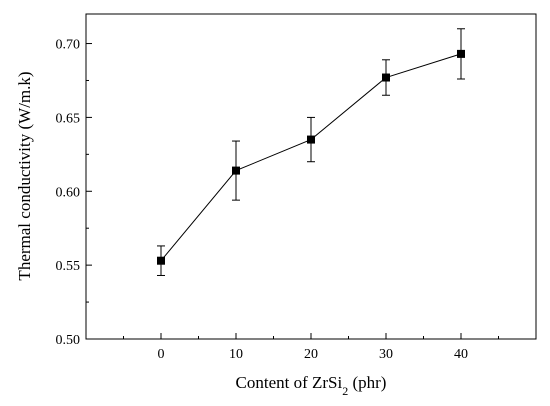 The width and height of the screenshot is (550, 406). I want to click on x-axis: 0 10 20 30 40, so click(311, 347).